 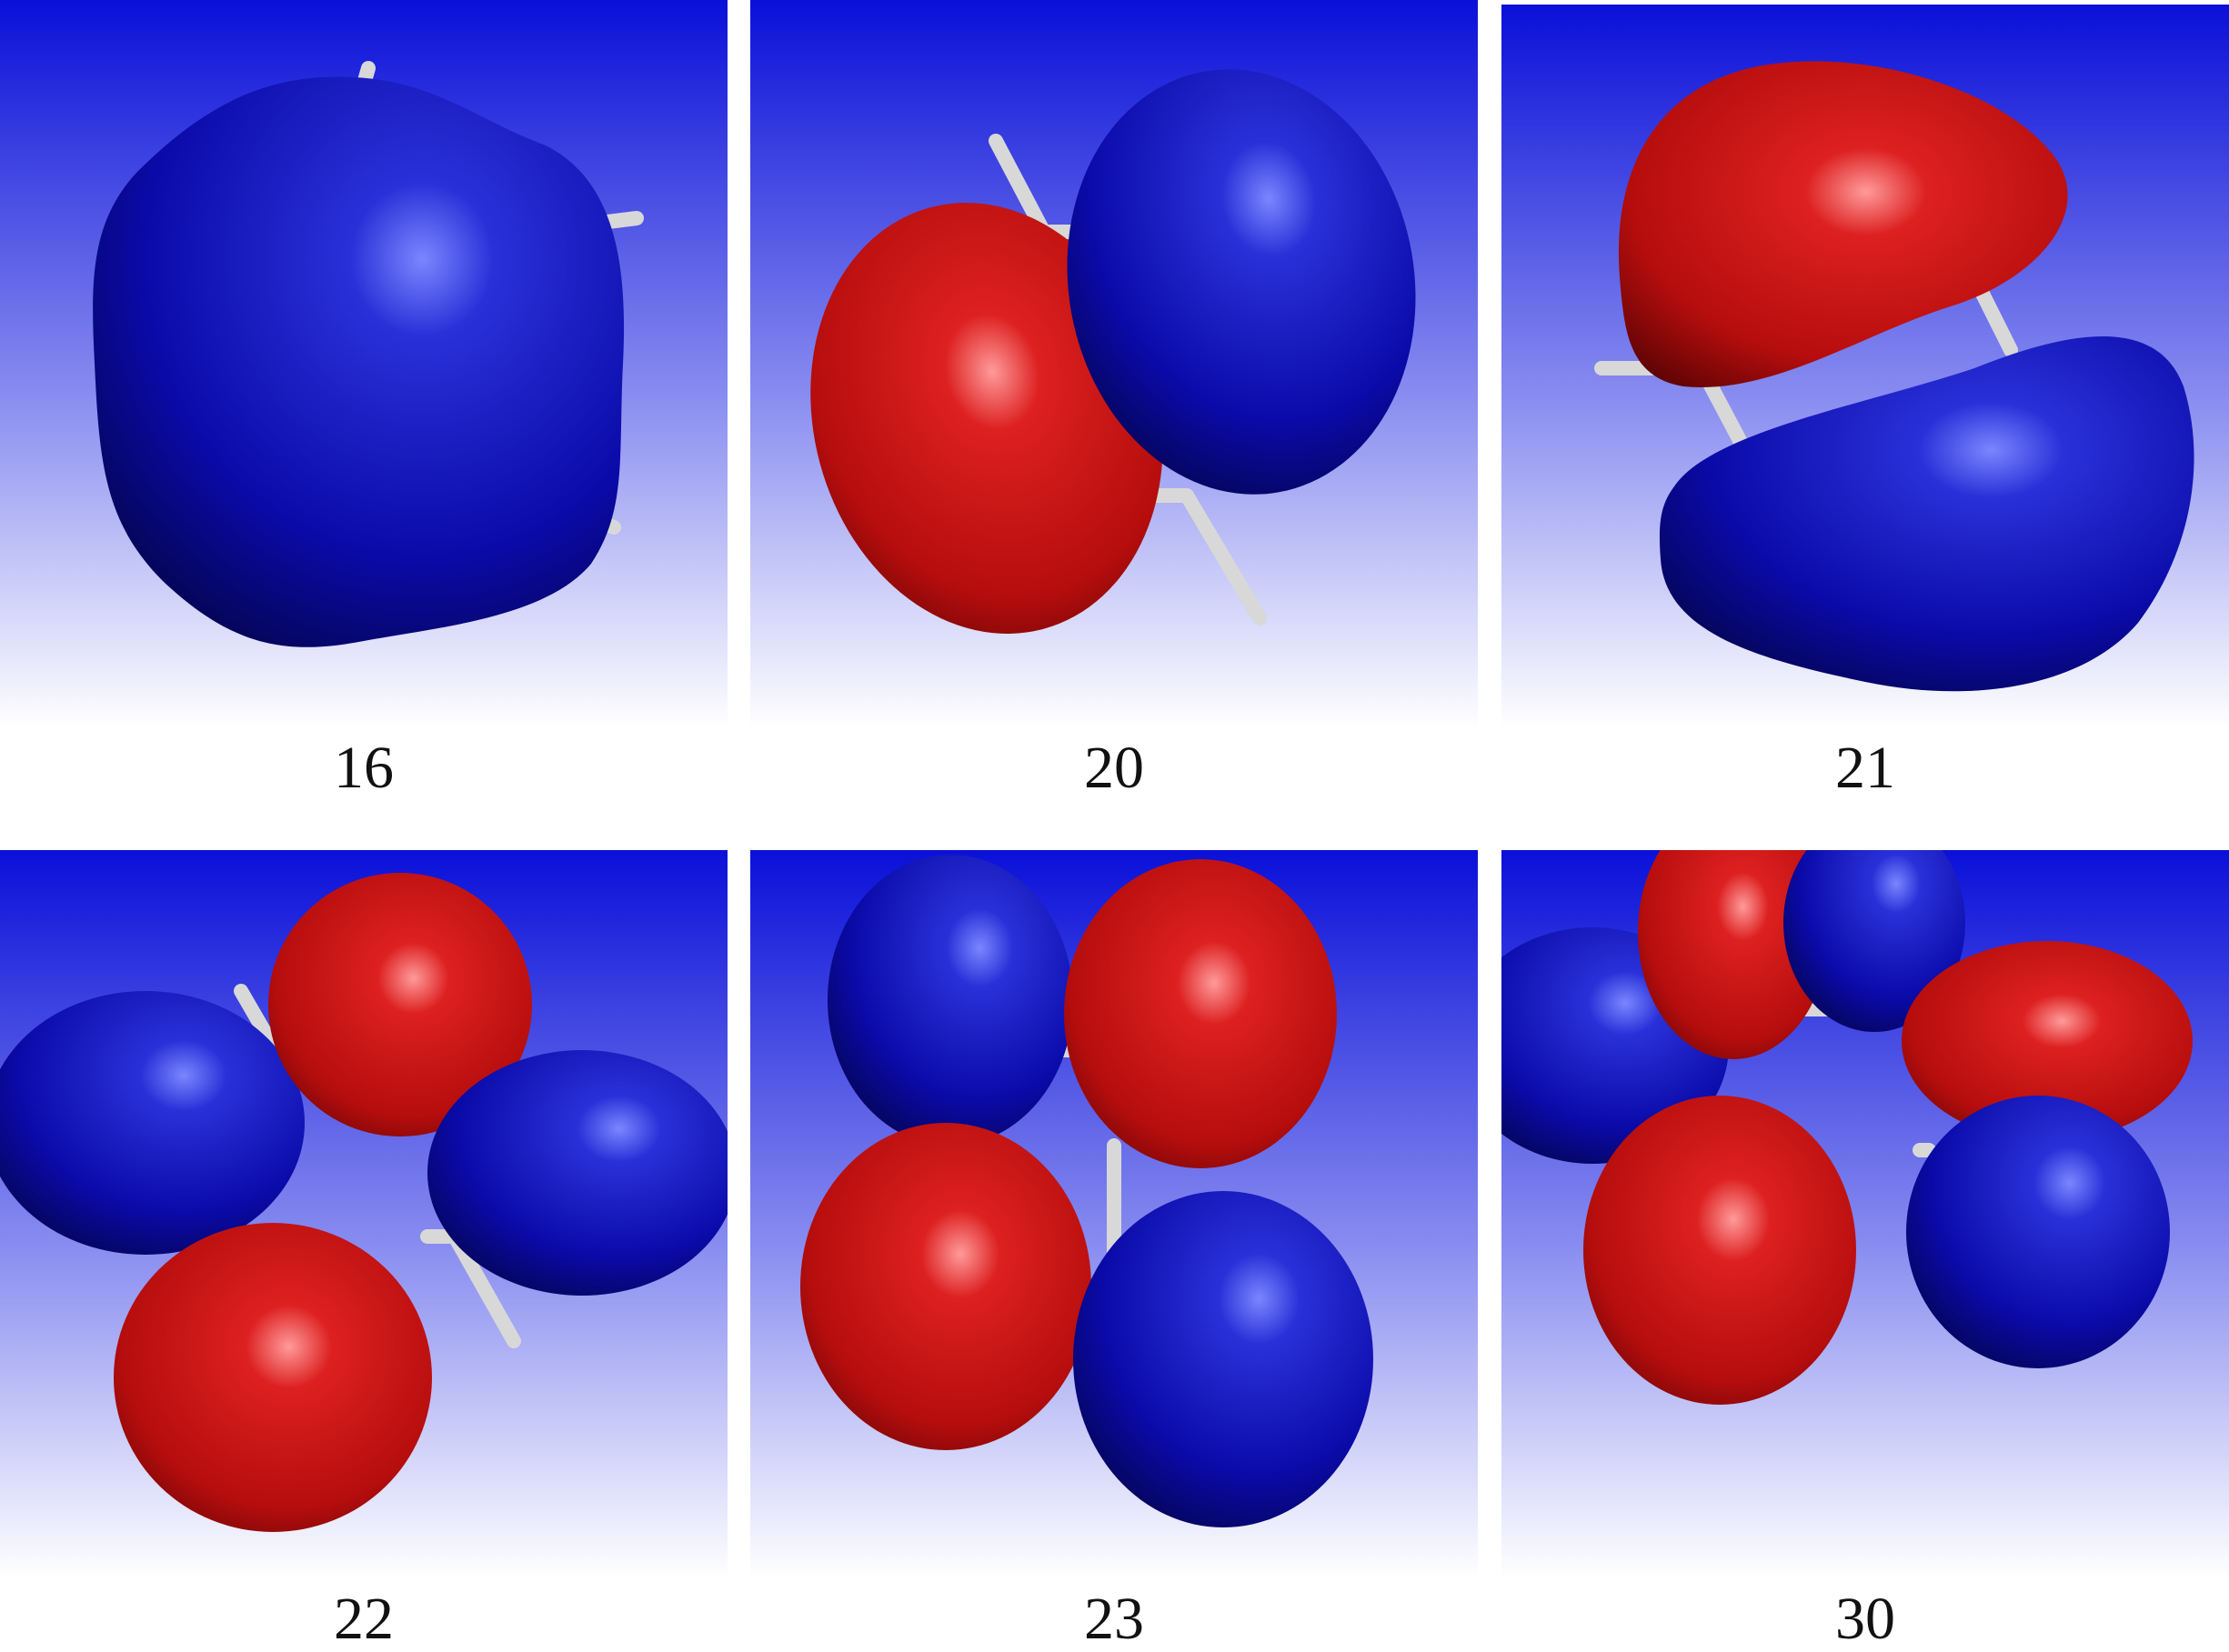 What do you see at coordinates (1114, 1619) in the screenshot?
I see `panel-label-23: 23` at bounding box center [1114, 1619].